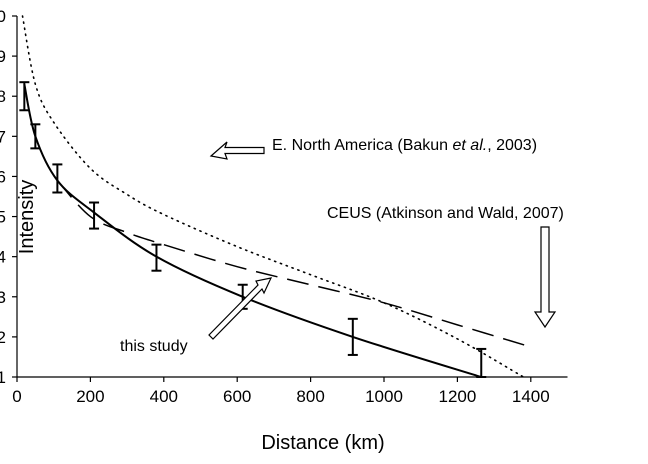  Describe the element at coordinates (545, 277) in the screenshot. I see `arrow-ceus-icon` at that location.